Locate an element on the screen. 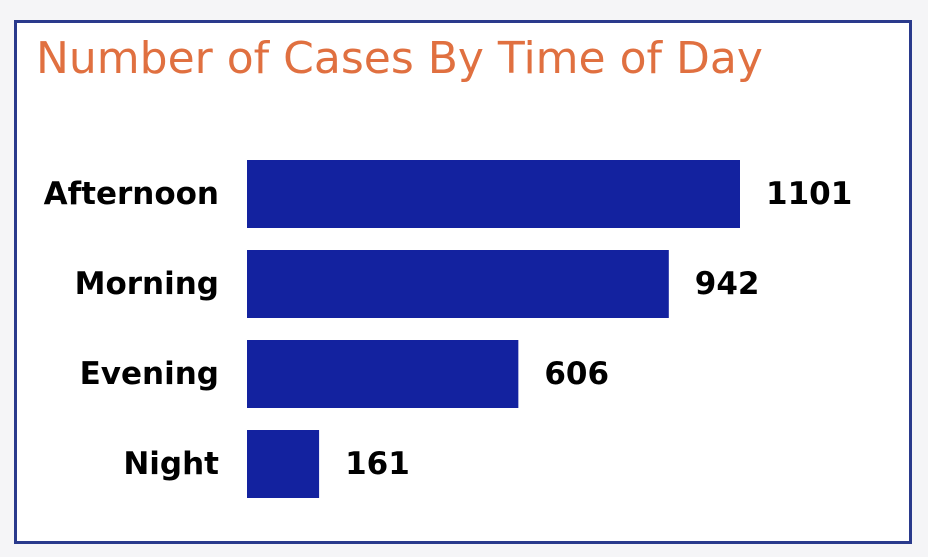  value-label-afternoon: 1101 is located at coordinates (809, 194).